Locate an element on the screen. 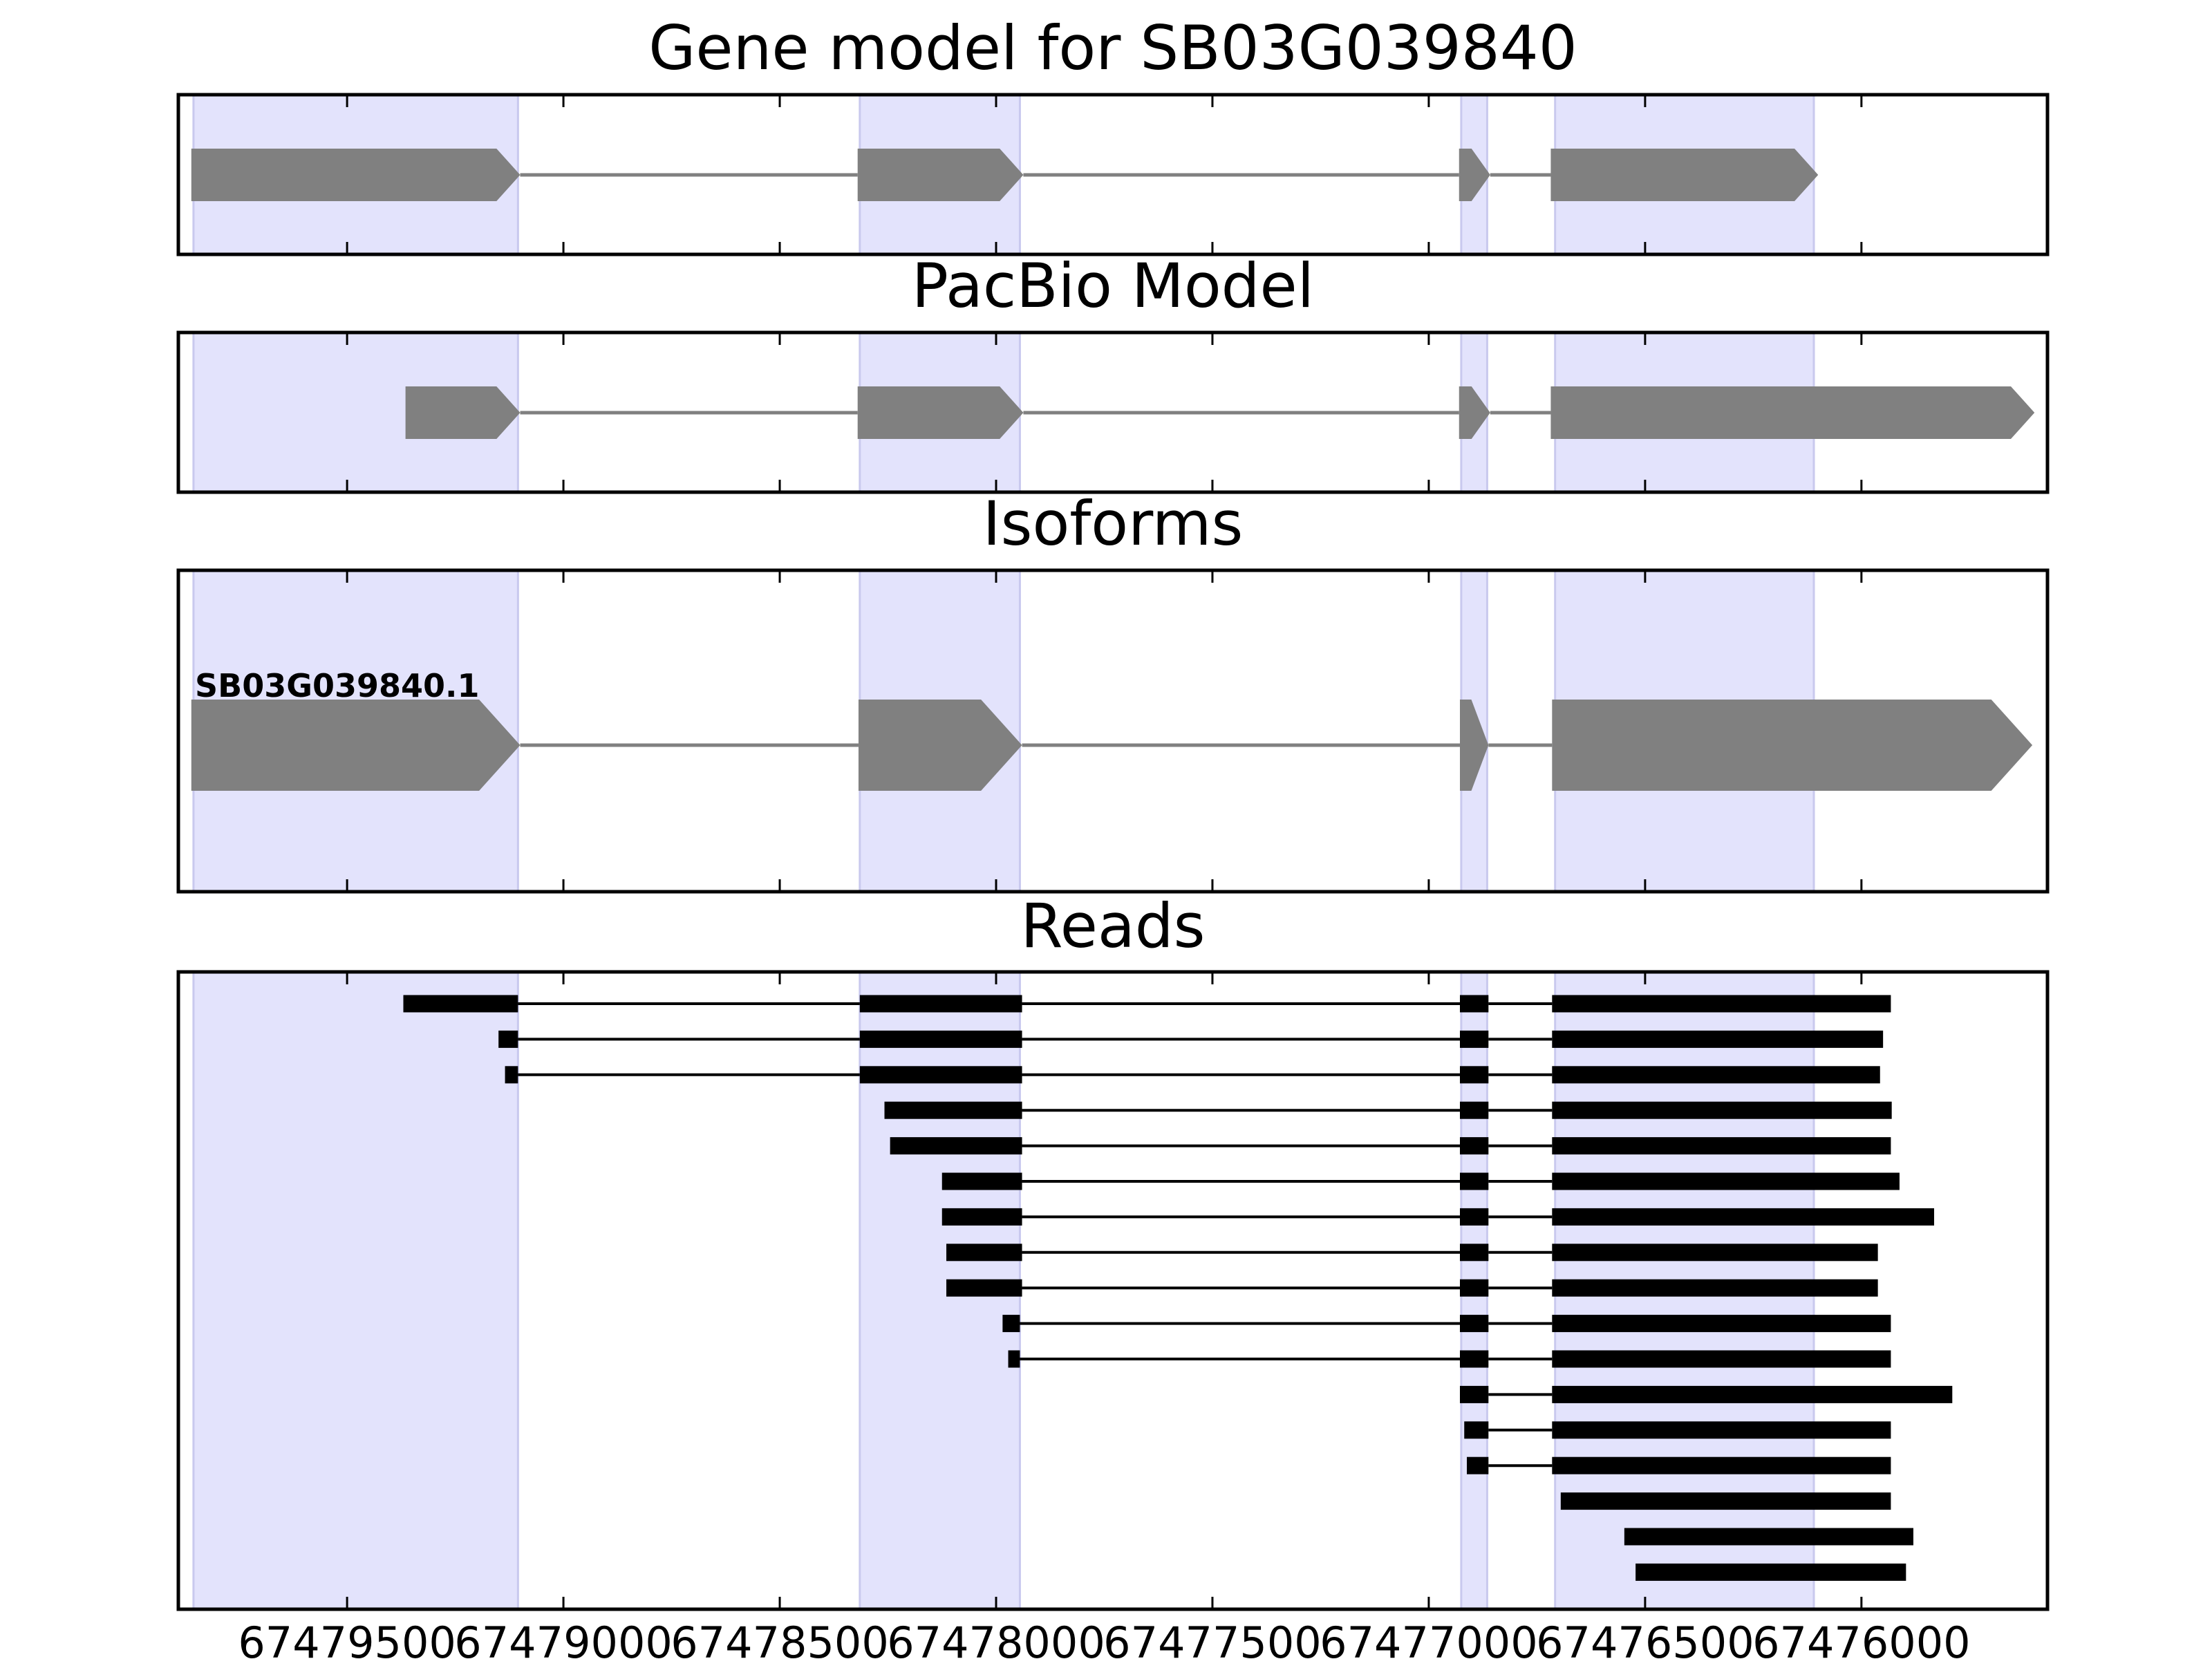 Image resolution: width=2212 pixels, height=1659 pixels. x-tick-label: 67478000 is located at coordinates (996, 1638).